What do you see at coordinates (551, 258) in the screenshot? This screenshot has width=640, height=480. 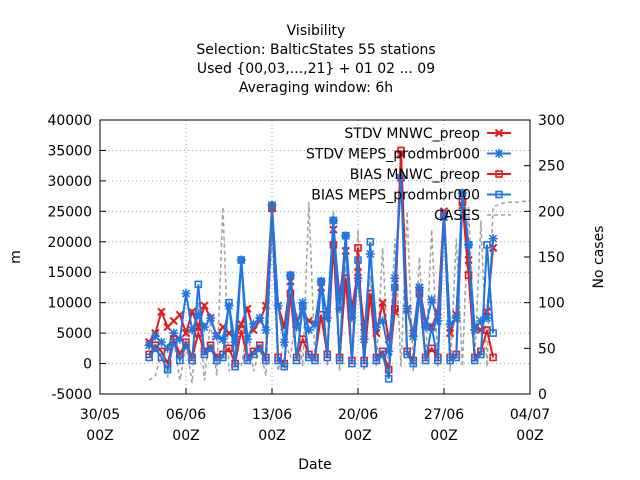 I see `y2-tick-label: 150` at bounding box center [551, 258].